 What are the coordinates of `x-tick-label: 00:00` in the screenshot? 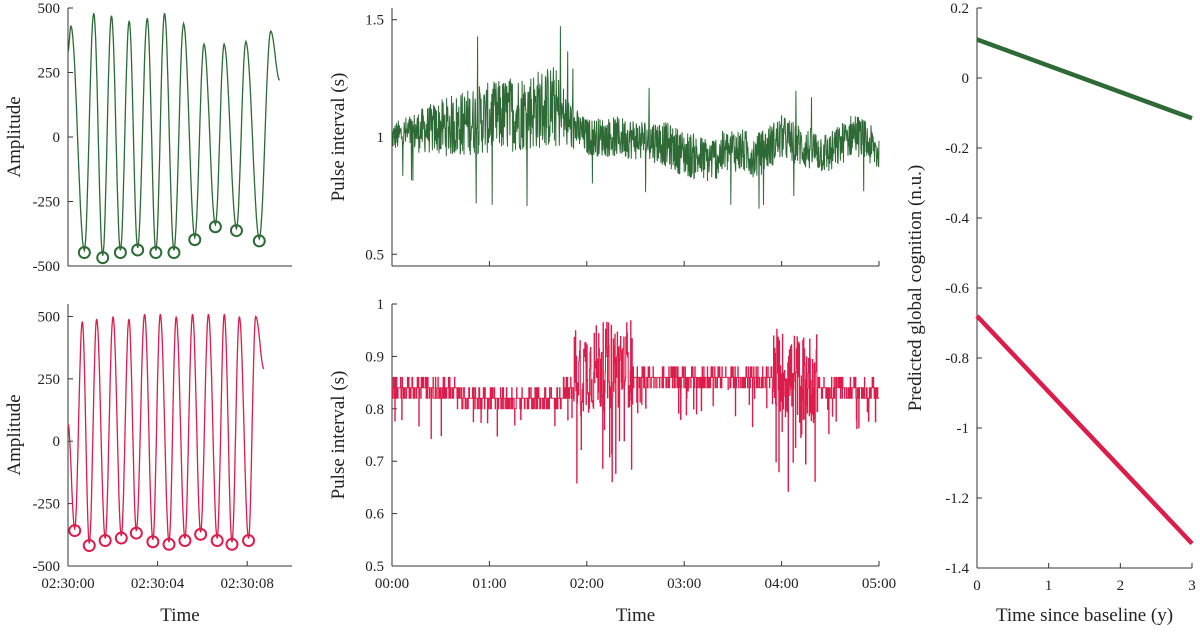 It's located at (392, 584).